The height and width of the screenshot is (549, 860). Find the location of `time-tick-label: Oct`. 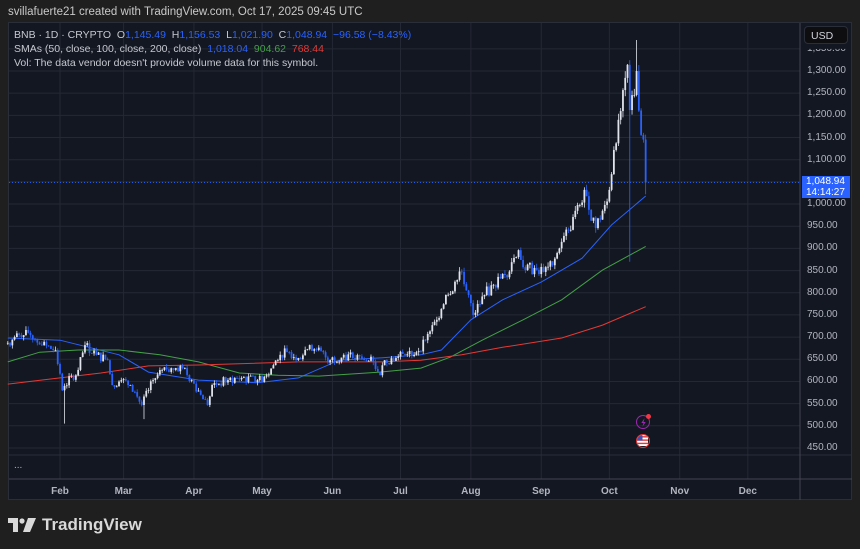

time-tick-label: Oct is located at coordinates (609, 491).